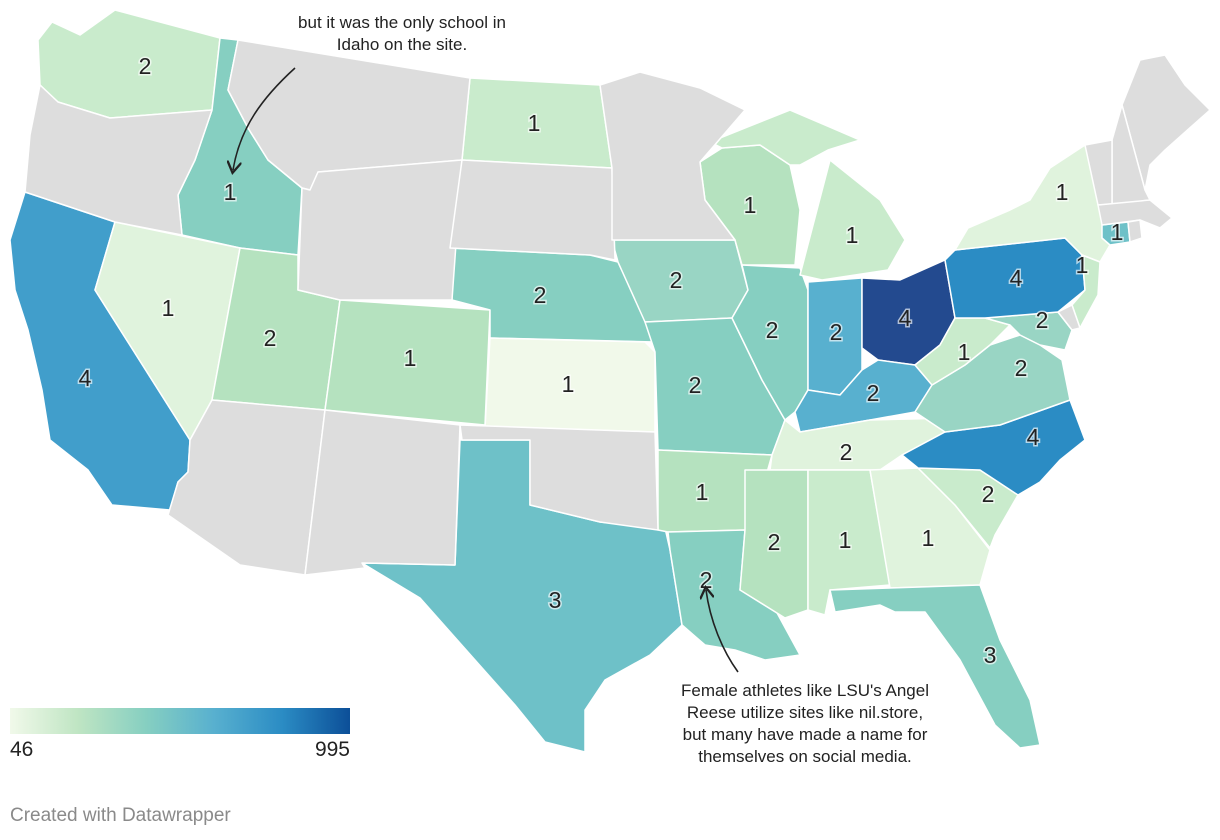  I want to click on state-value-label-west-virginia: 1, so click(964, 352).